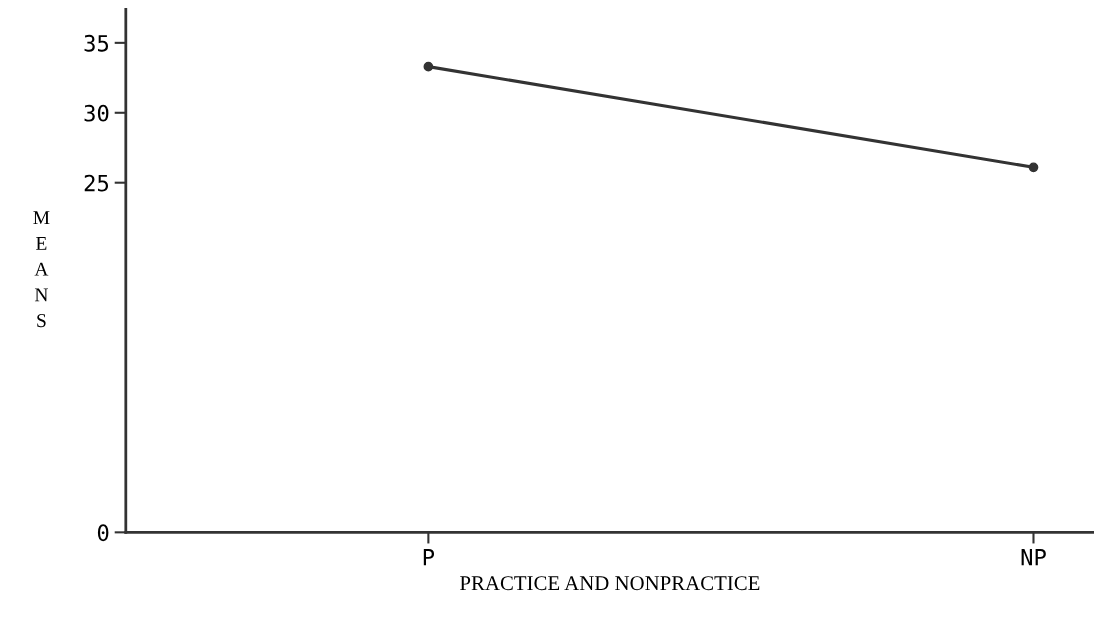 The width and height of the screenshot is (1094, 619). I want to click on y-tick-label: 25, so click(96, 183).